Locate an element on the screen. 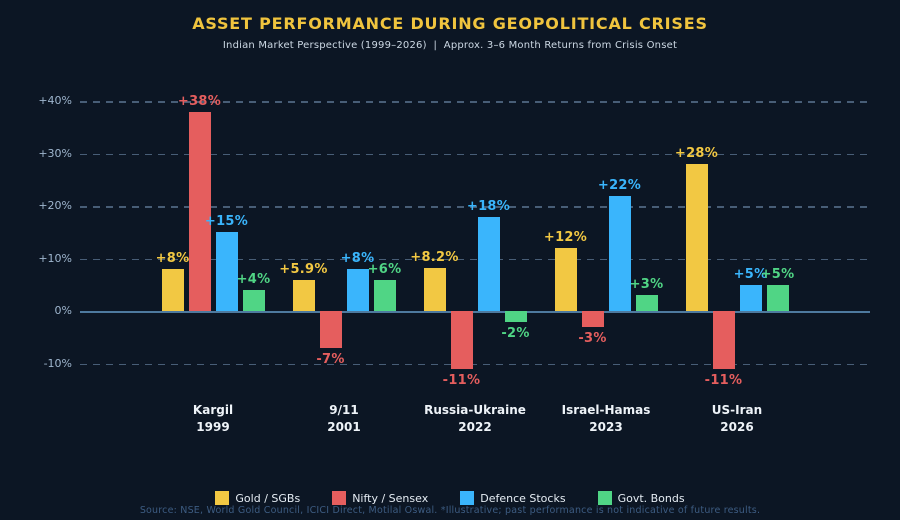 The image size is (900, 520). zero-axis-line is located at coordinates (475, 312).